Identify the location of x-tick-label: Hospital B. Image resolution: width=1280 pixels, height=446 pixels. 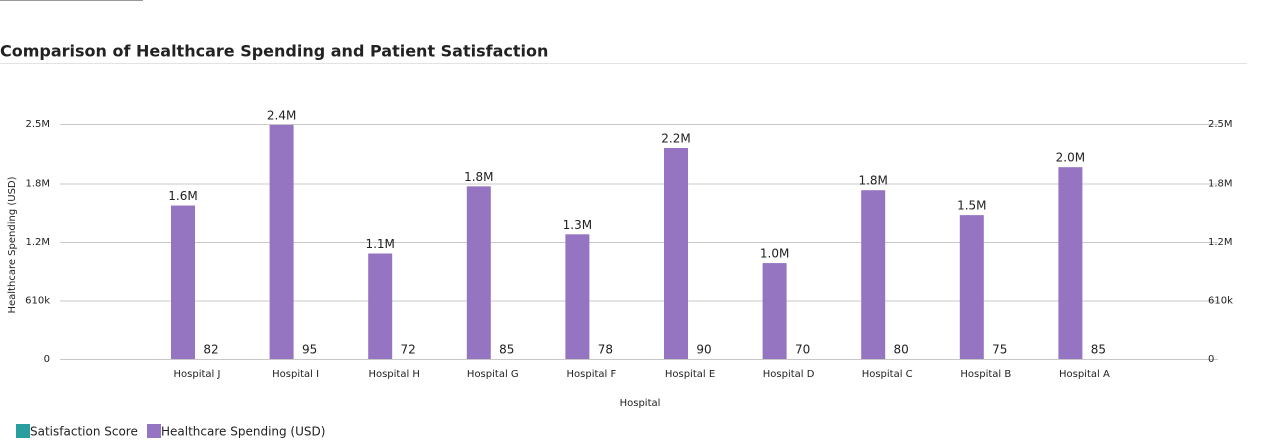
(985, 374).